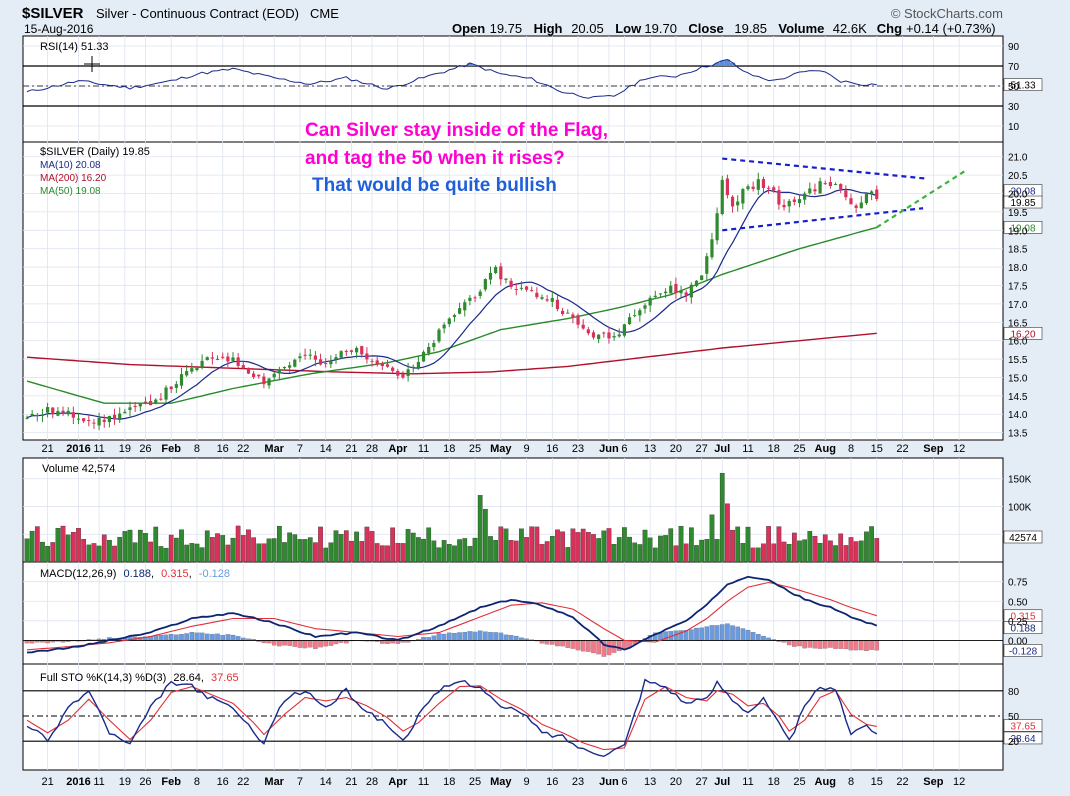 The width and height of the screenshot is (1070, 796). Describe the element at coordinates (53, 13) in the screenshot. I see `symbol-title: $SILVER` at that location.